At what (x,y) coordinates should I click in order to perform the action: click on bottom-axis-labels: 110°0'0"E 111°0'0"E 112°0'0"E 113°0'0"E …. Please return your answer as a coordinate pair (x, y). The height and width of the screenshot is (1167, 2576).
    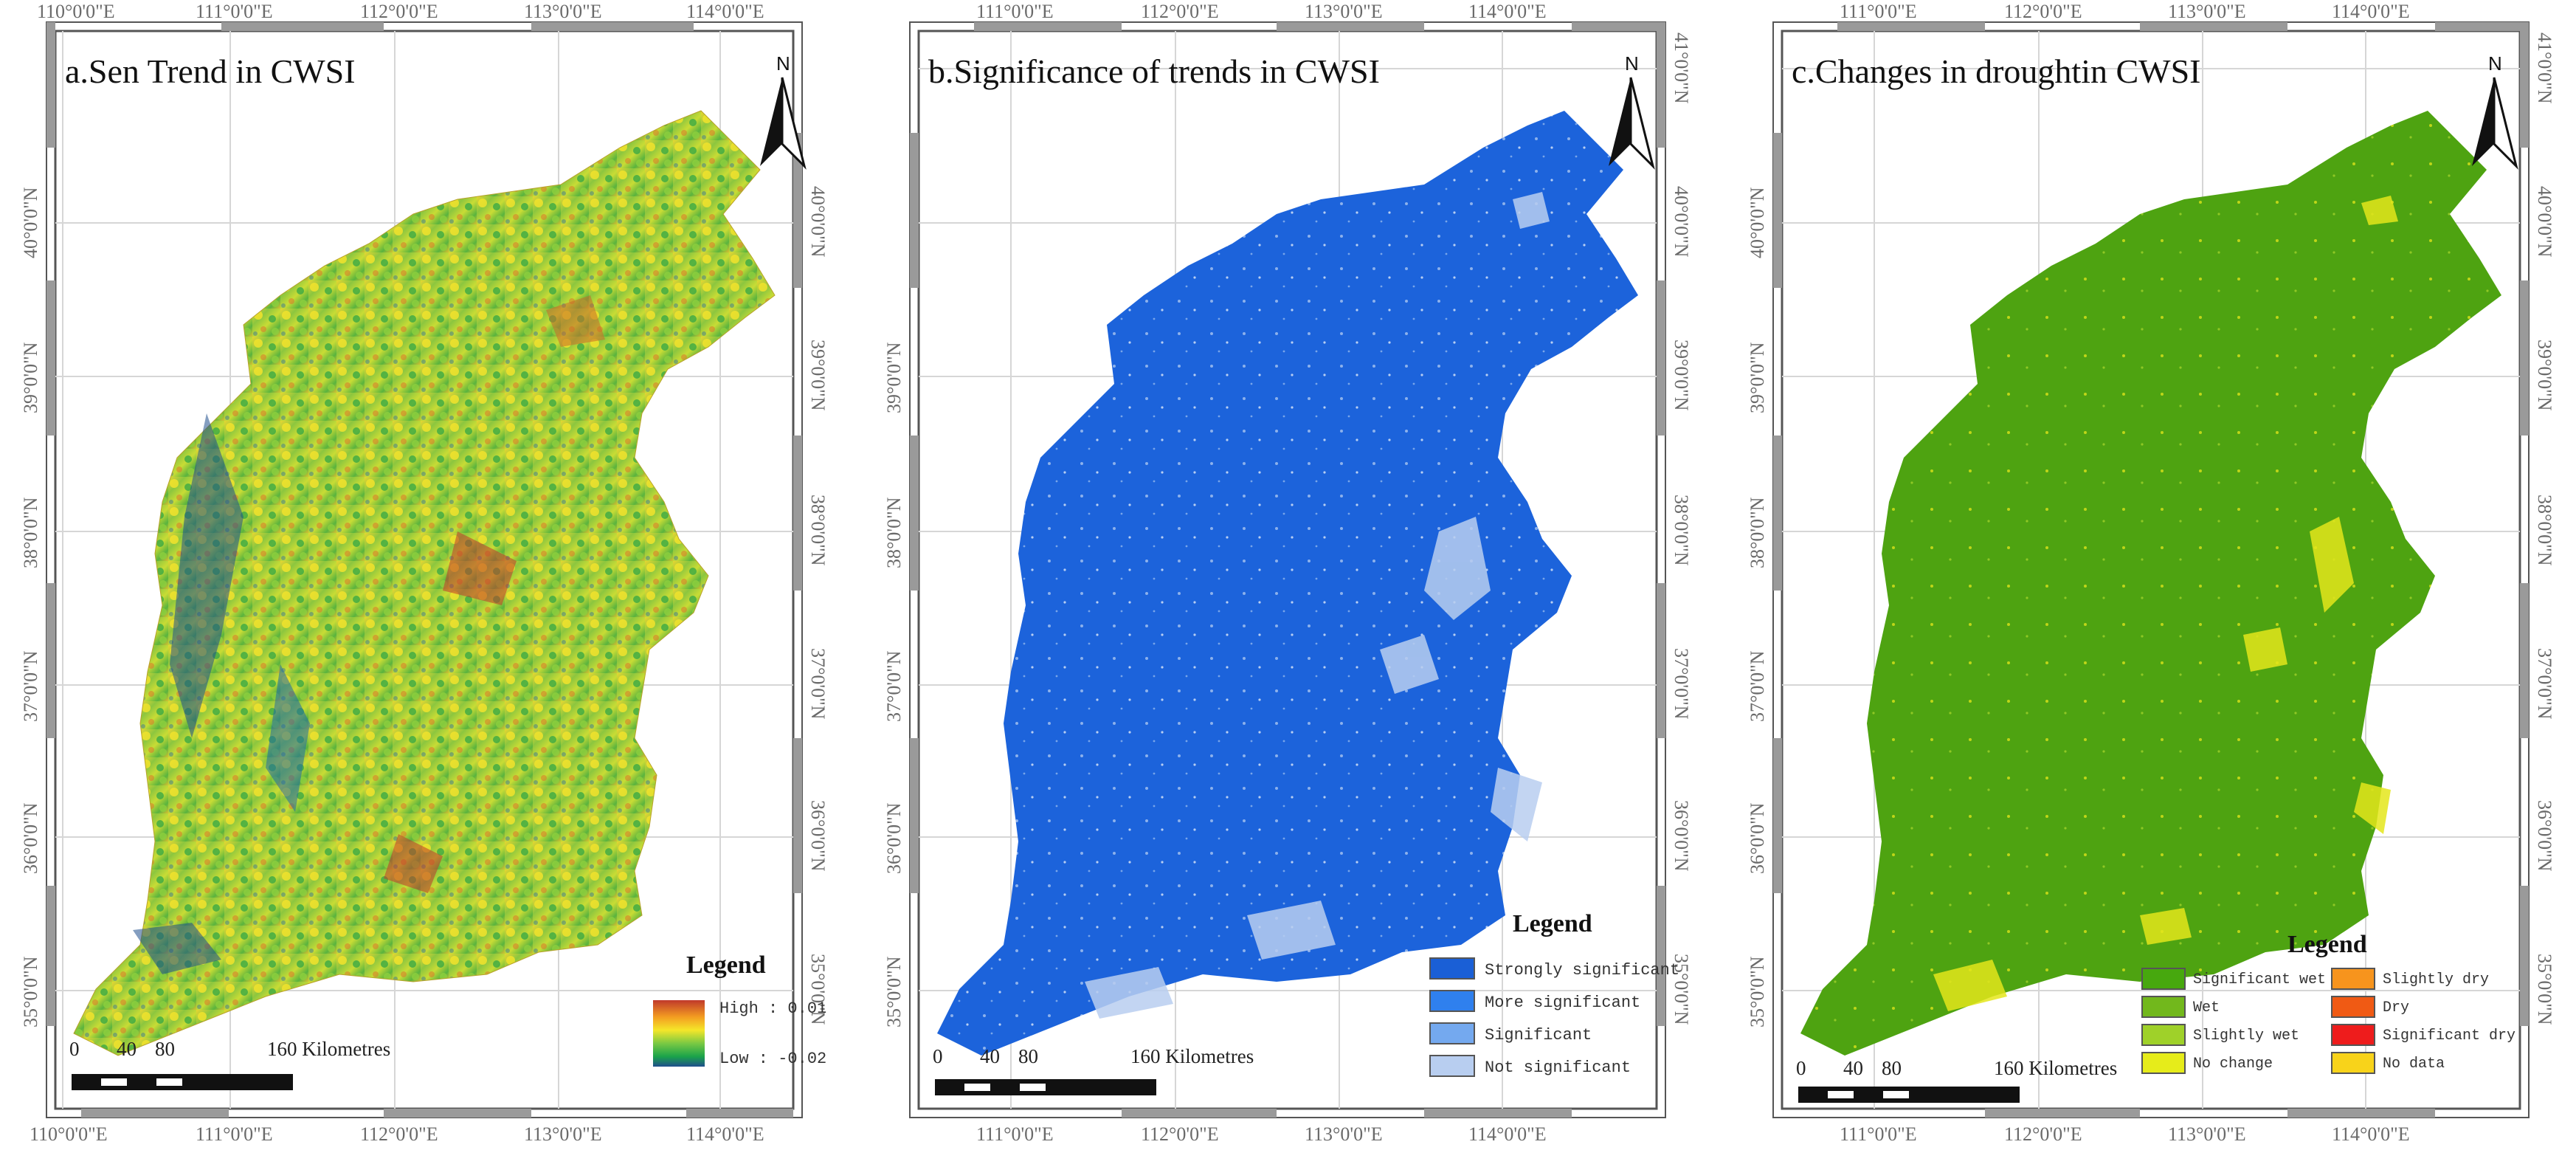
    Looking at the image, I should click on (397, 1134).